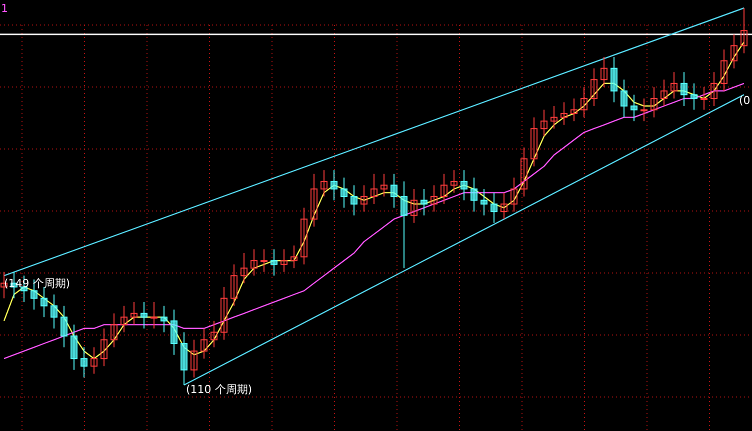 This screenshot has height=431, width=752. I want to click on annotation: 1, so click(4, 8).